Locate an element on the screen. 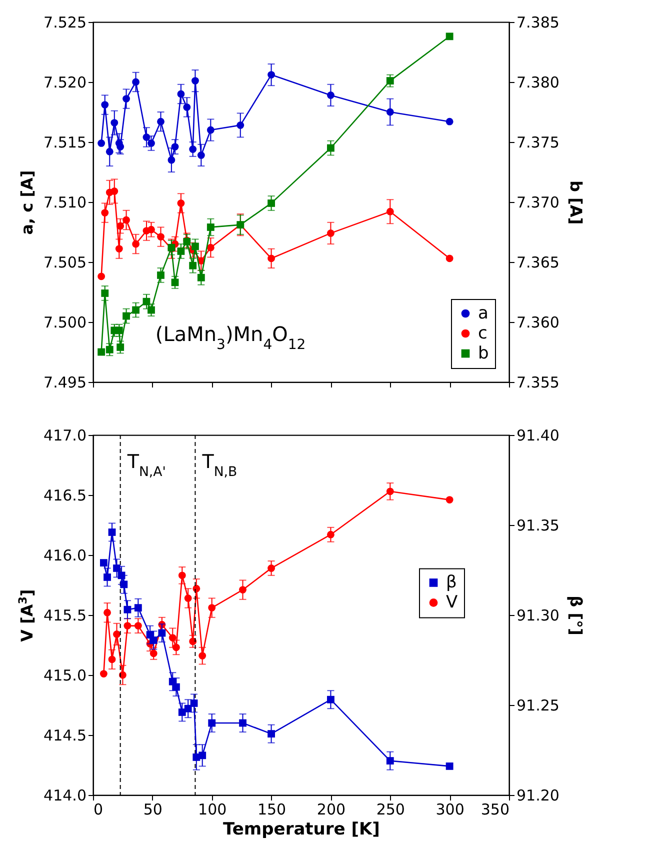 This screenshot has height=846, width=665. y-tick-label: 414.5 is located at coordinates (65, 735).